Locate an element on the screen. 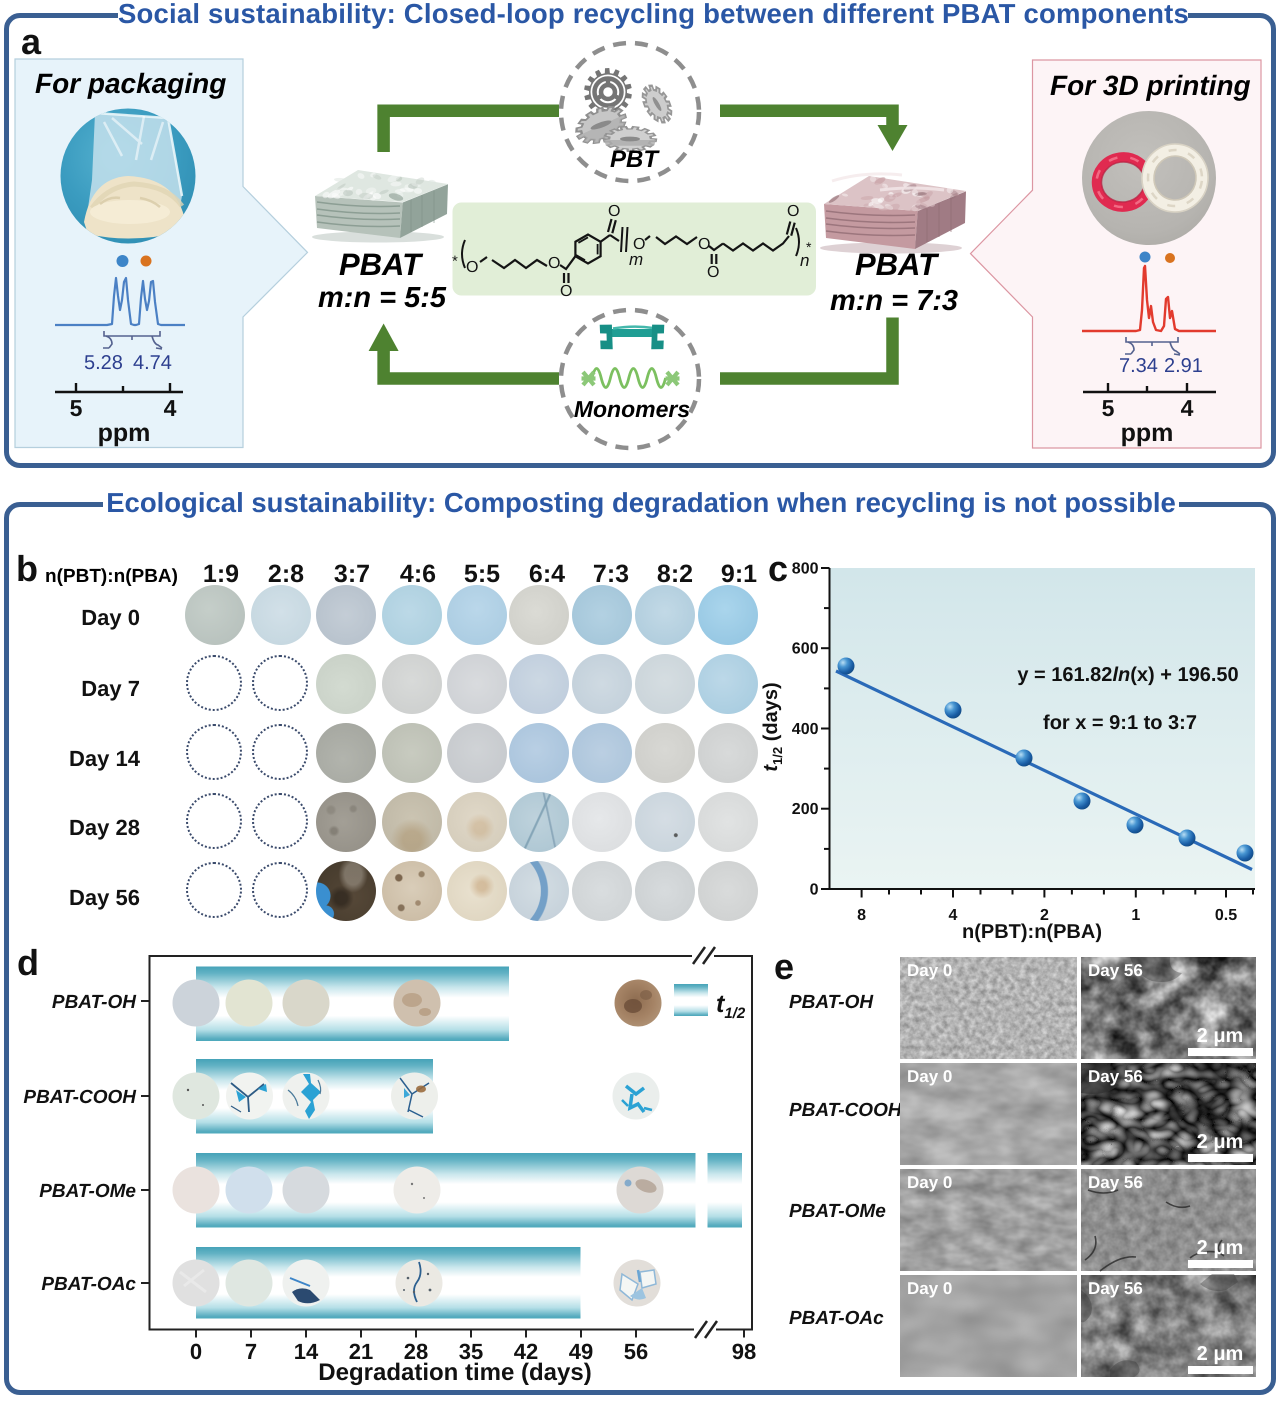 The width and height of the screenshot is (1280, 1401). svg-text: 7 is located at coordinates (251, 1351).